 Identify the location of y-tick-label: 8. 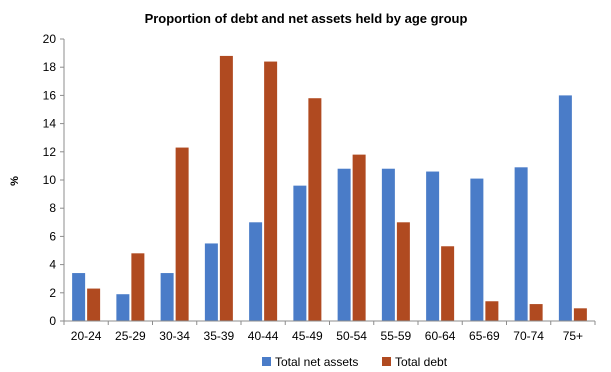
(52, 208).